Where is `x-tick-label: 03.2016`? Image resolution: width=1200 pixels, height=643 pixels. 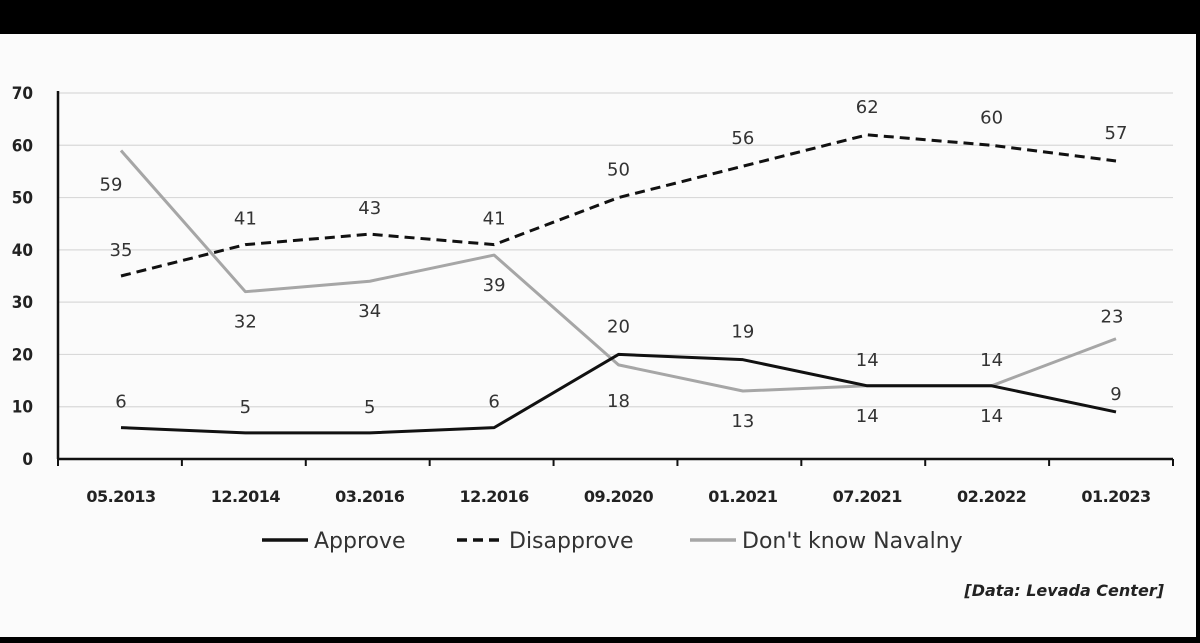 x-tick-label: 03.2016 is located at coordinates (370, 496).